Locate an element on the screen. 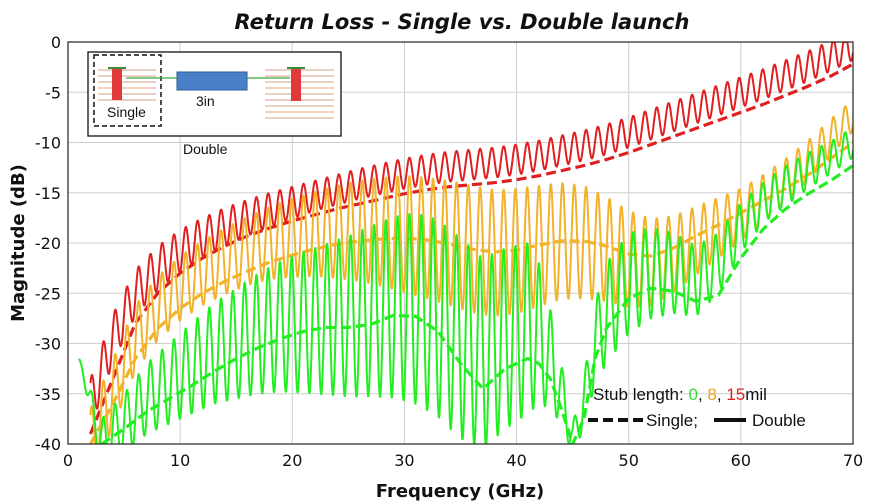 The image size is (871, 502). inset-double-label: Double is located at coordinates (205, 149).